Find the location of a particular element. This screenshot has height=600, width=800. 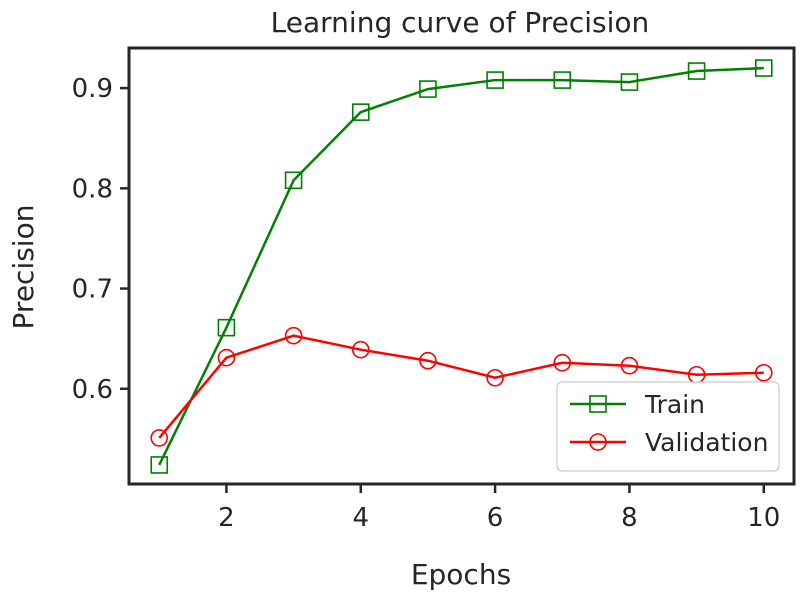

y-tick-label: 0.6 is located at coordinates (92, 390).